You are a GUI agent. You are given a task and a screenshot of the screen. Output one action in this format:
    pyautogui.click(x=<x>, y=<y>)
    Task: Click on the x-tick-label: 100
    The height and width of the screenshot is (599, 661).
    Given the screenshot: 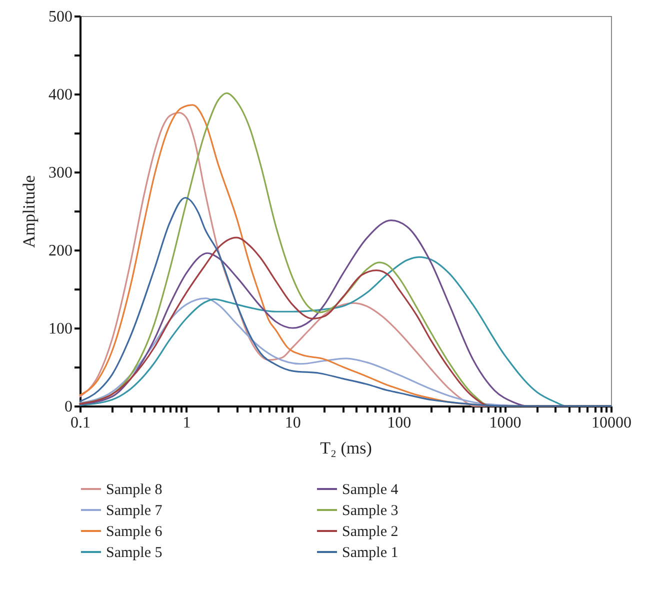 What is the action you would take?
    pyautogui.click(x=399, y=423)
    